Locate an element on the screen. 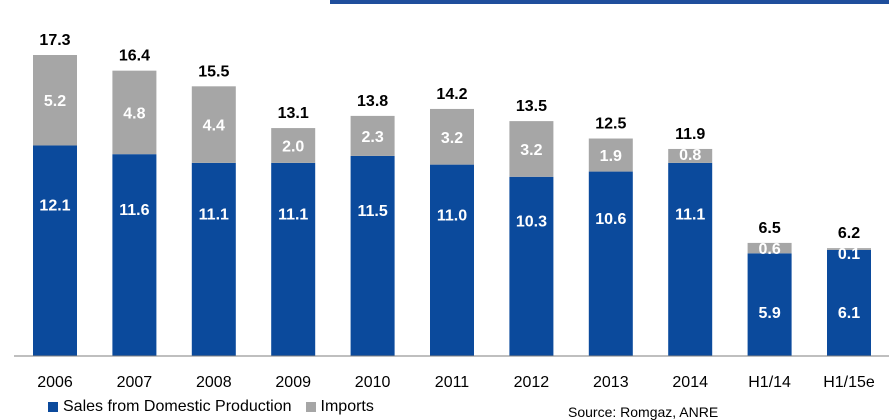 This screenshot has height=420, width=889. bar-imports-2011 is located at coordinates (452, 136).